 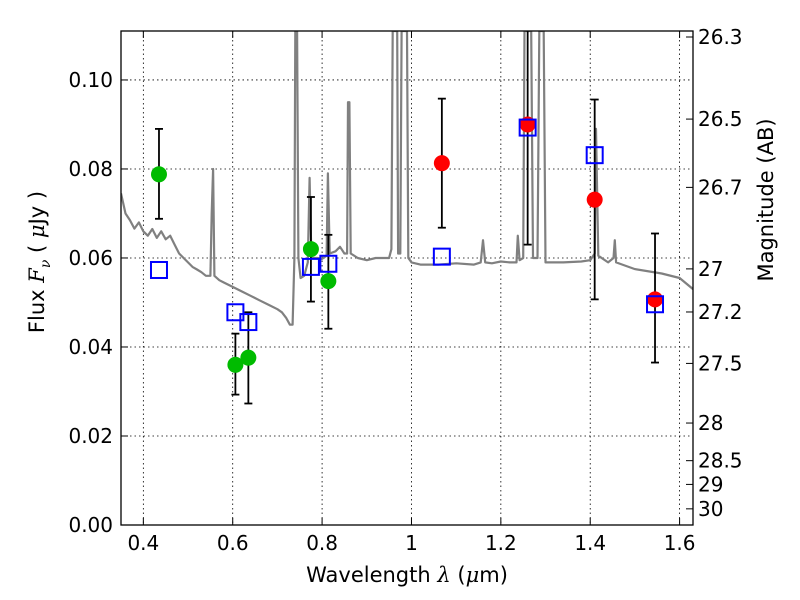 What do you see at coordinates (407, 575) in the screenshot?
I see `x-axis-title: Wavelength λ (μm)` at bounding box center [407, 575].